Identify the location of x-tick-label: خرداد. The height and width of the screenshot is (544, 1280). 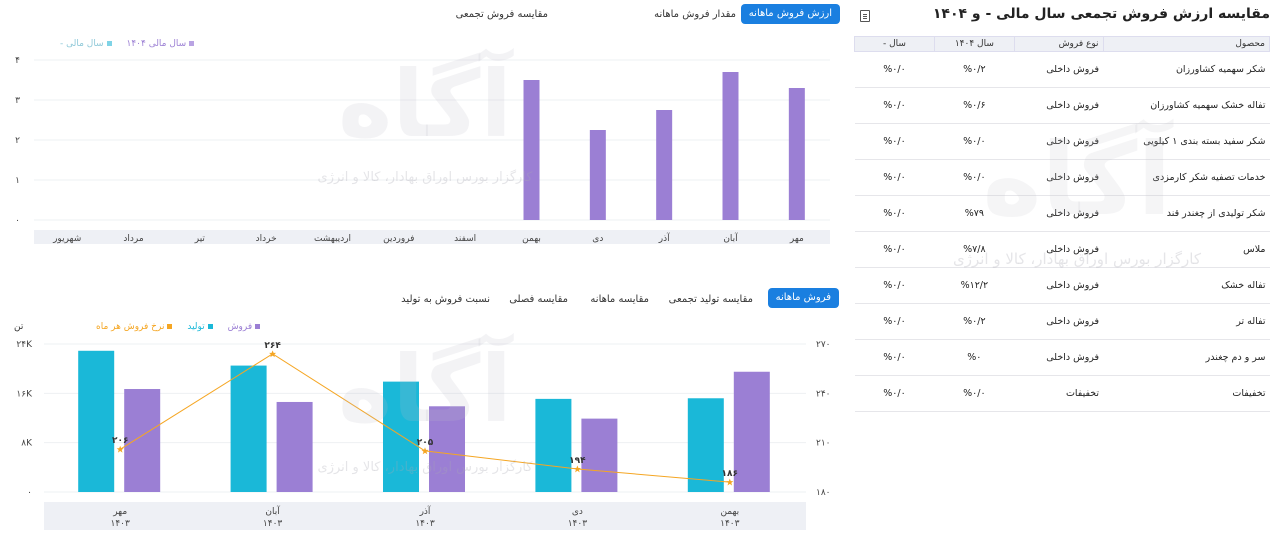
(266, 239).